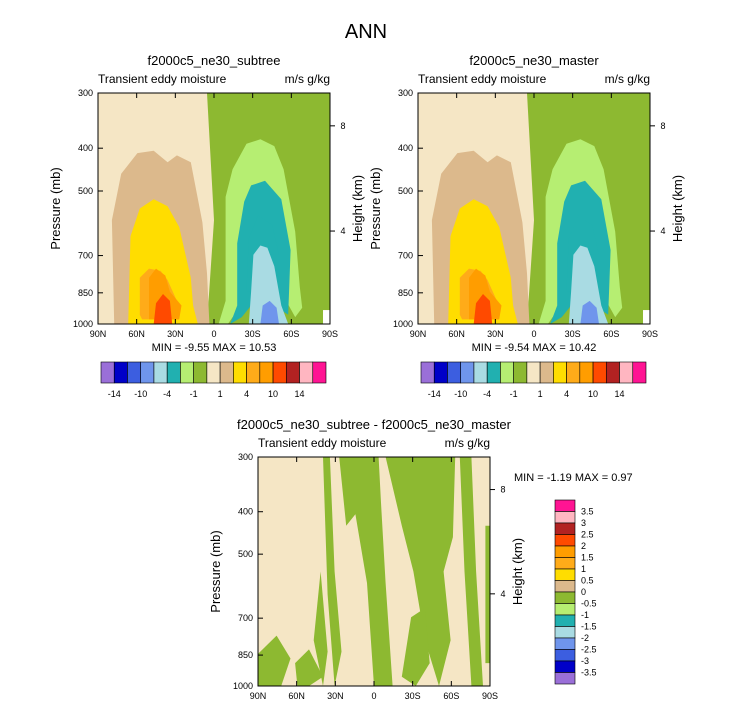 This screenshot has width=733, height=711. Describe the element at coordinates (434, 394) in the screenshot. I see `colorbar-label: -14` at that location.